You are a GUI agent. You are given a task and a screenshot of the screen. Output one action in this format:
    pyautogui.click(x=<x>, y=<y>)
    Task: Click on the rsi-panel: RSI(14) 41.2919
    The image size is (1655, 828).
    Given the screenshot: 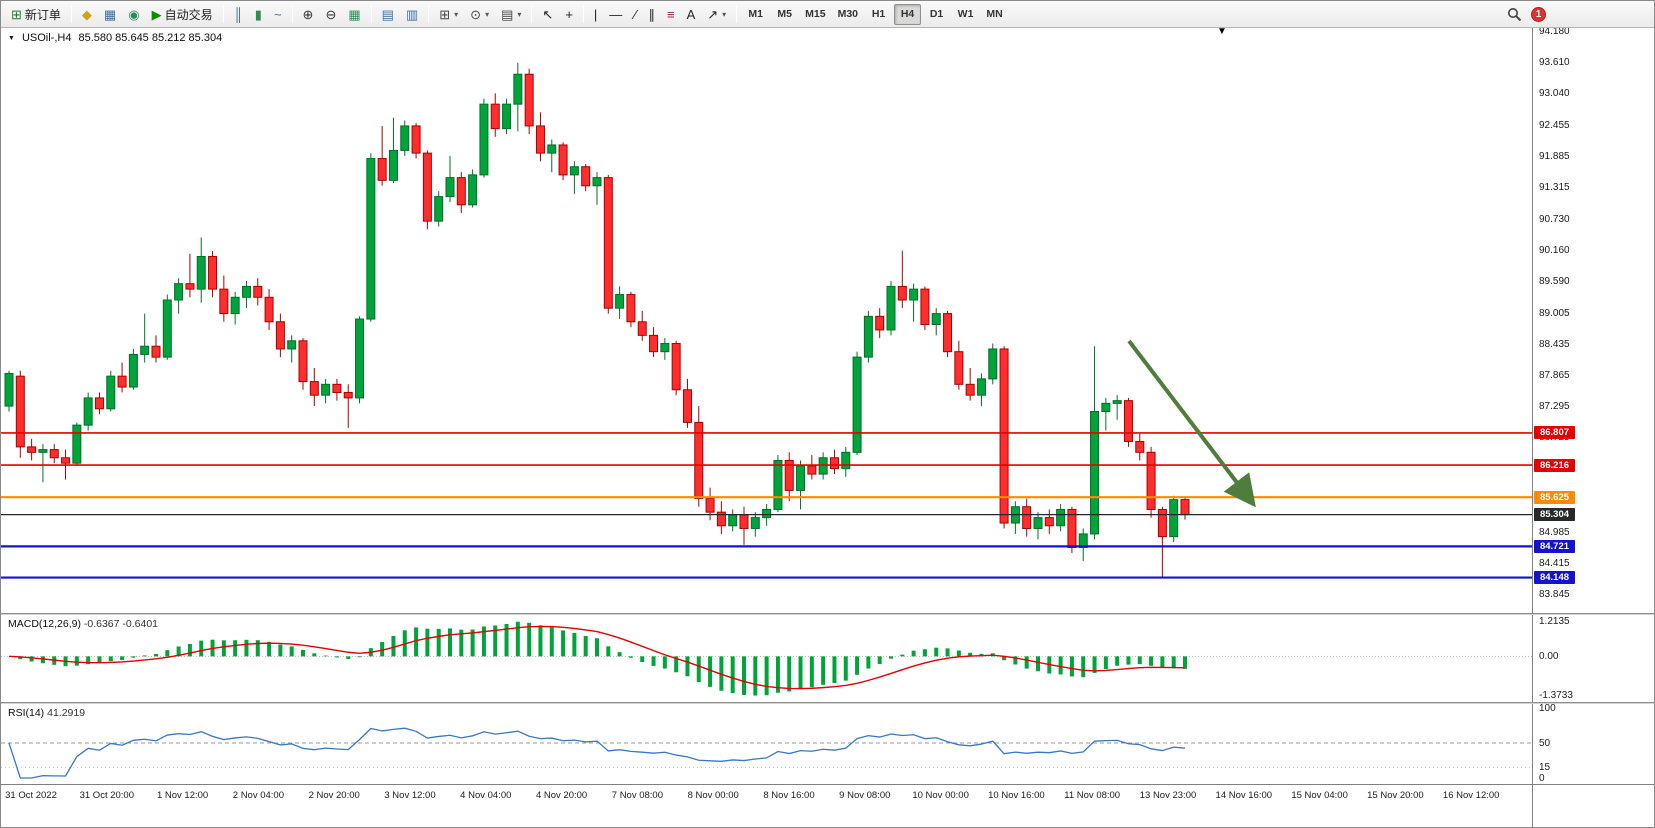 What is the action you would take?
    pyautogui.click(x=766, y=744)
    